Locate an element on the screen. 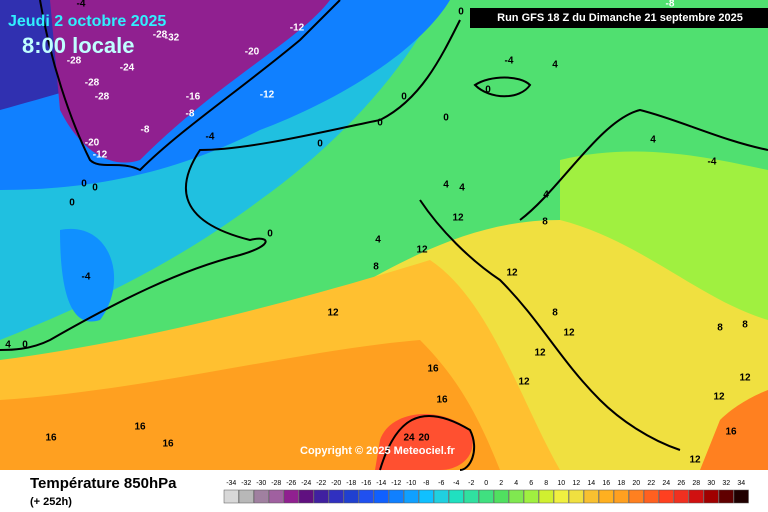 The height and width of the screenshot is (512, 768). legend-label: -8 is located at coordinates (426, 483).